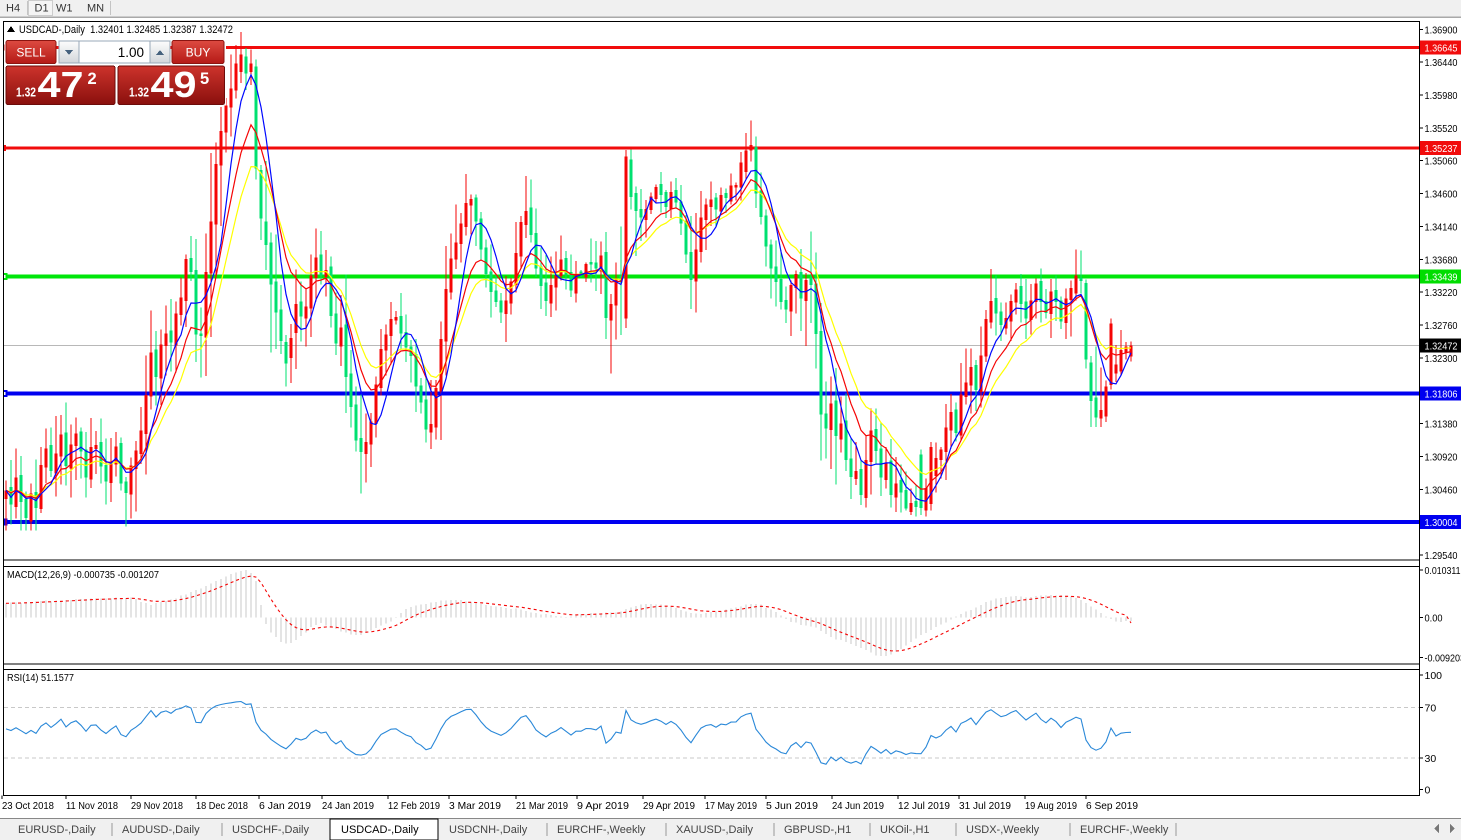 The image size is (1461, 840). Describe the element at coordinates (858, 806) in the screenshot. I see `svg-text: 24 Jun 2019` at that location.